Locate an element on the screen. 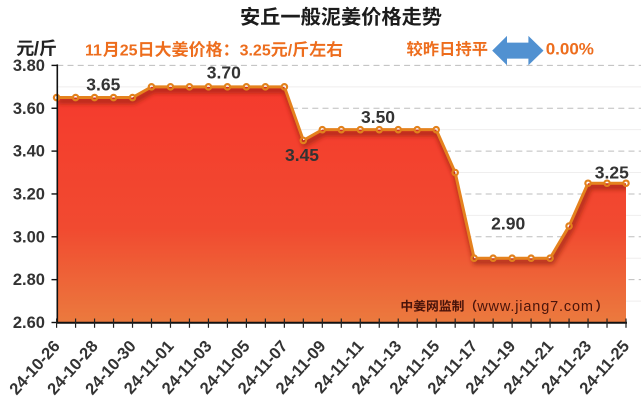 Image resolution: width=641 pixels, height=415 pixels. svg-text: 11 is located at coordinates (93, 51).